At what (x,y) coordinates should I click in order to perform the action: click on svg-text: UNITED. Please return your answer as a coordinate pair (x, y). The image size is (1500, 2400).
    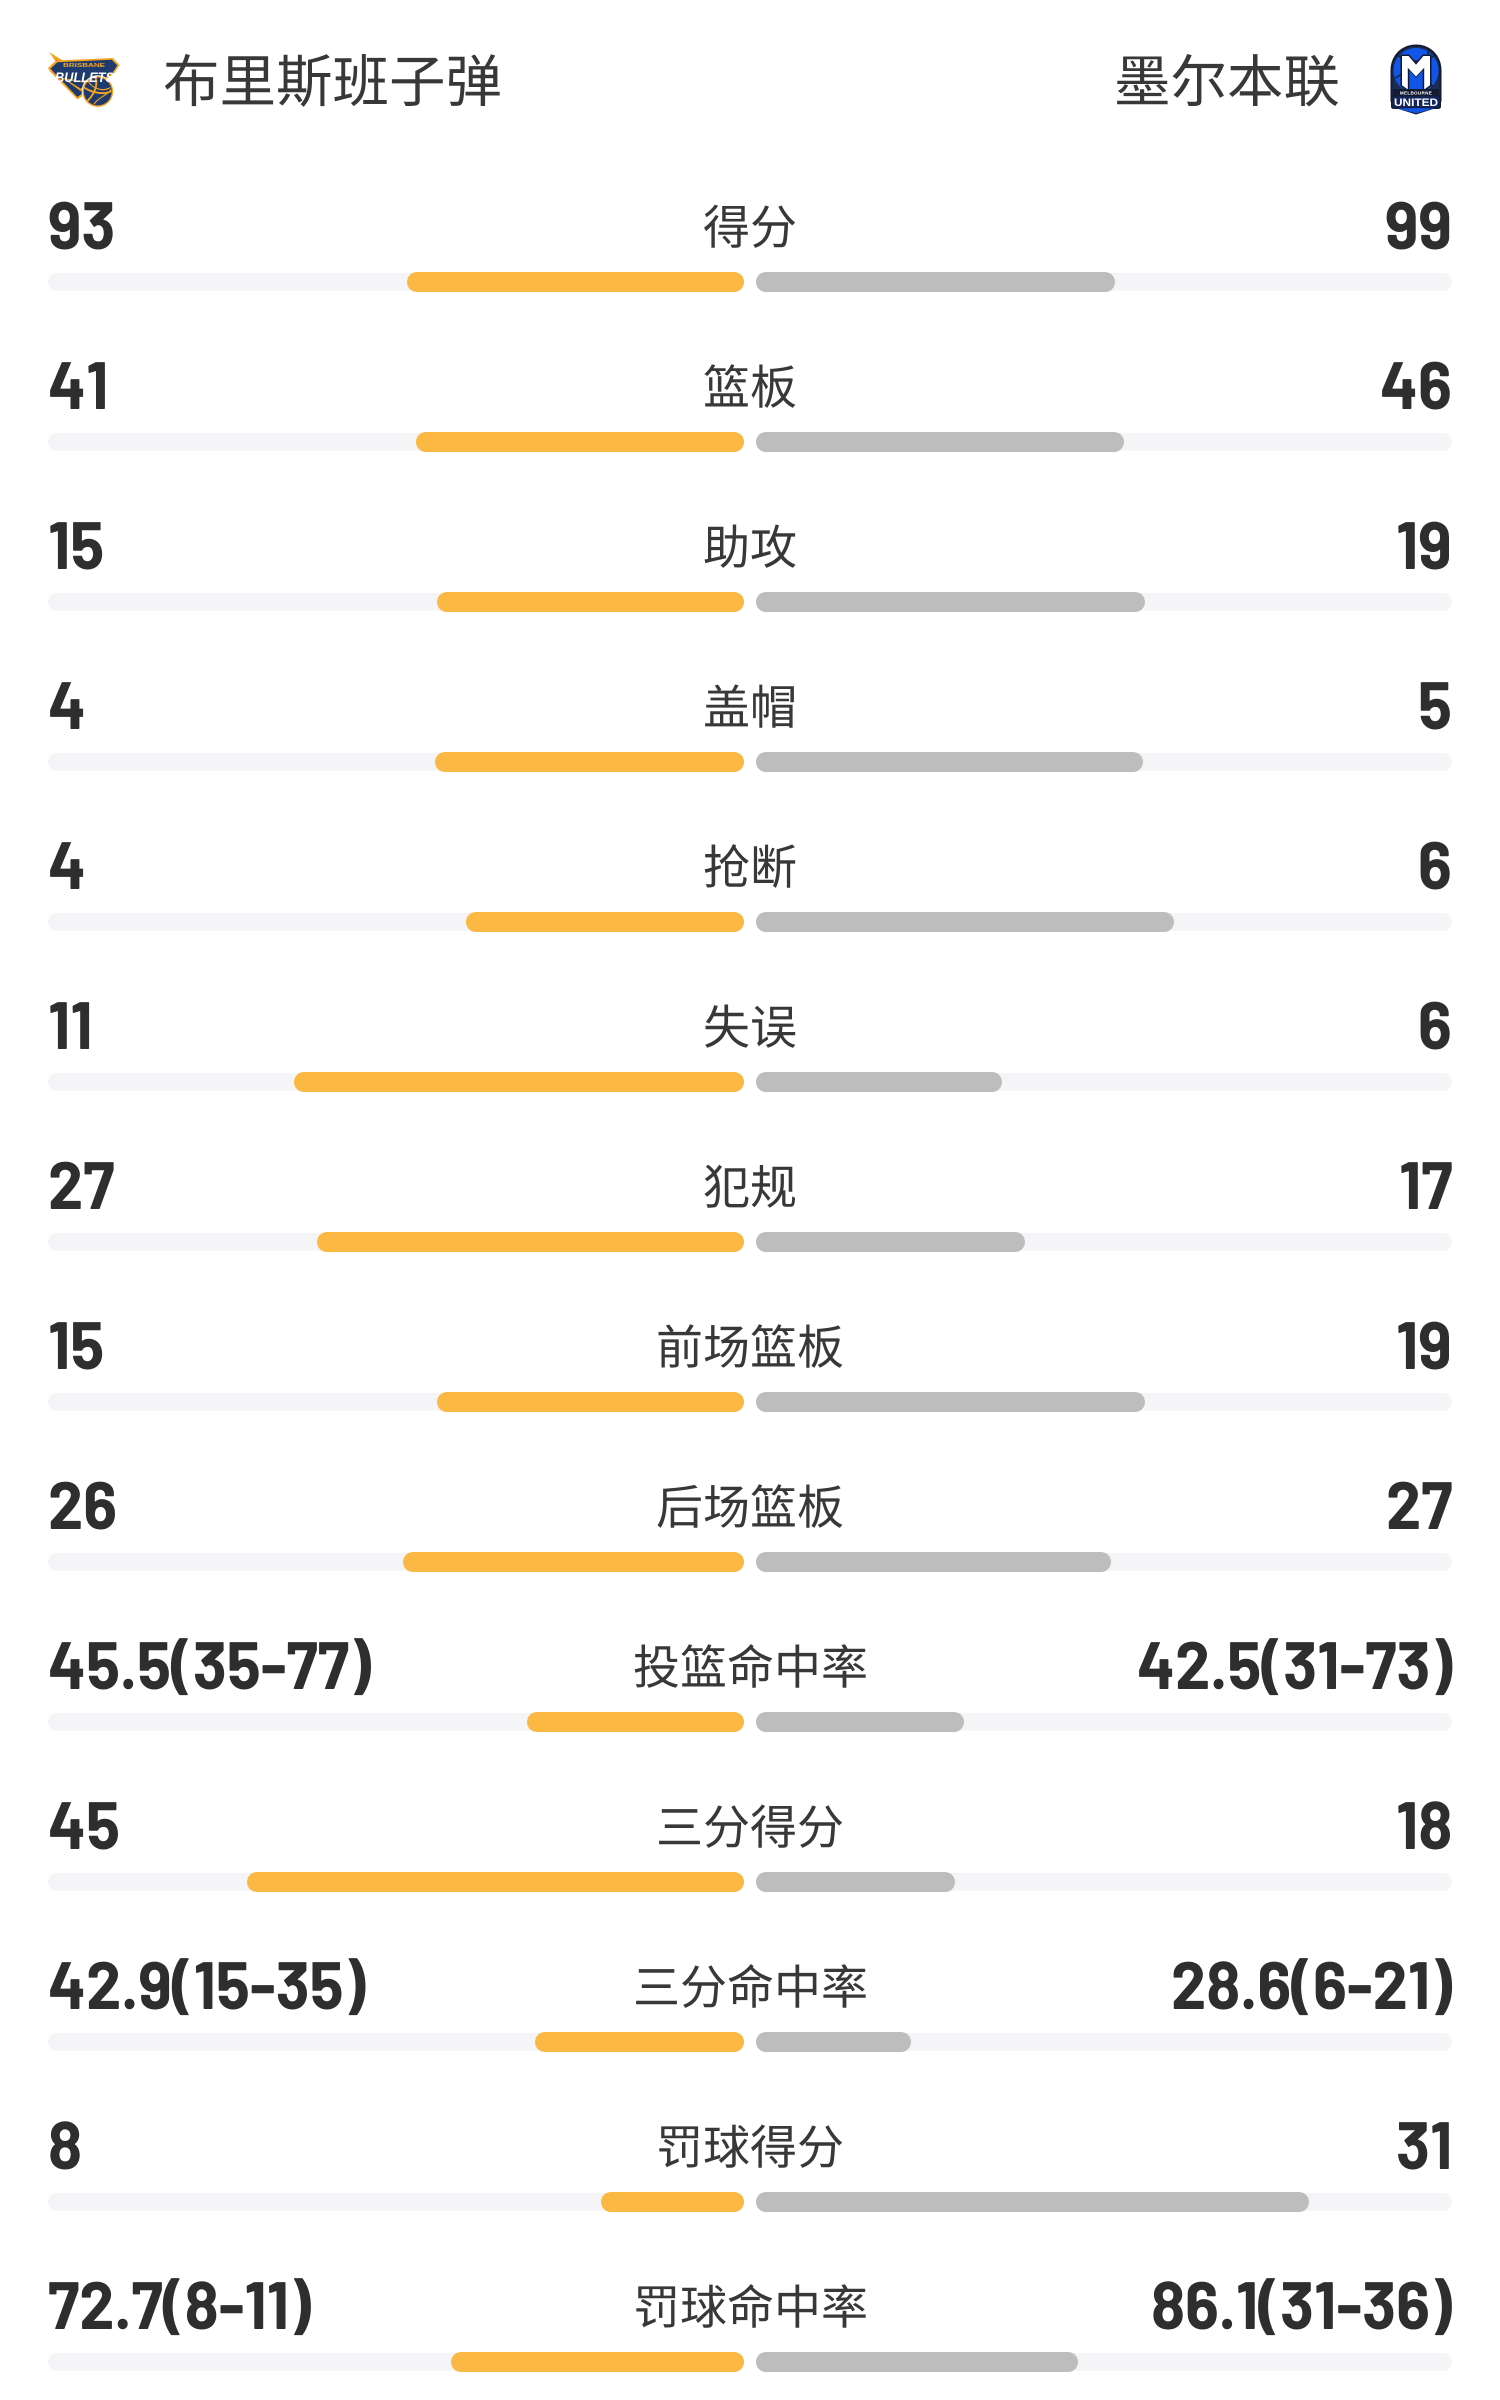
    Looking at the image, I should click on (1416, 103).